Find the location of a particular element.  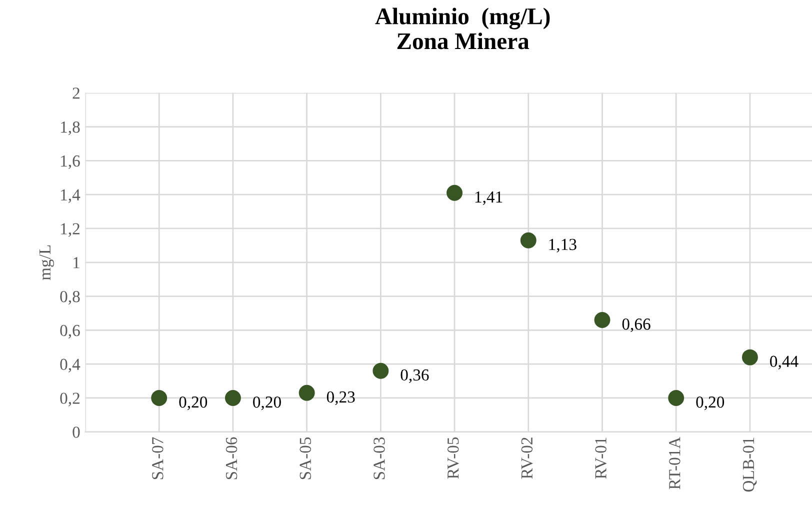

data-label: 0,36 is located at coordinates (414, 376).